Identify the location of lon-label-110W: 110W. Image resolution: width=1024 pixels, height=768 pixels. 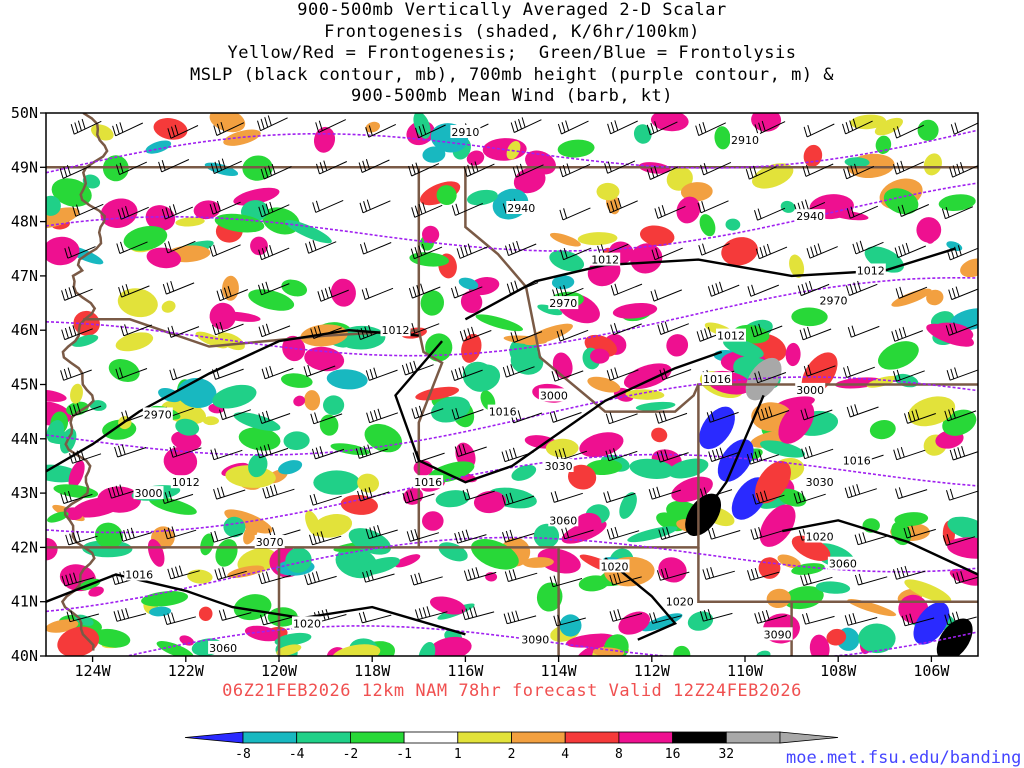
(745, 671).